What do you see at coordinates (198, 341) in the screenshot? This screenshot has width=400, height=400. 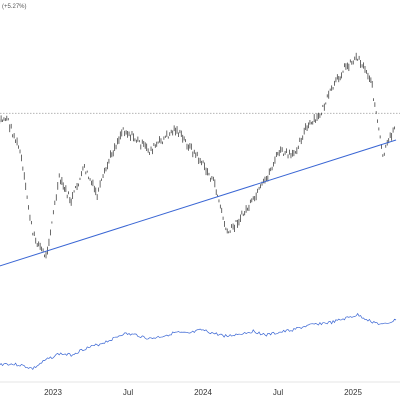 I see `indicator-line` at bounding box center [198, 341].